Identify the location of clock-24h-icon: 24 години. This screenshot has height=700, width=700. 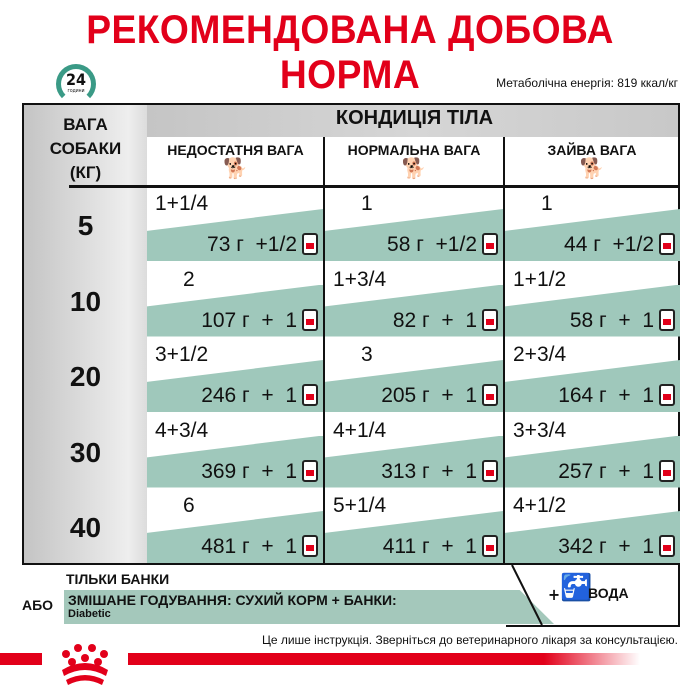
(76, 84).